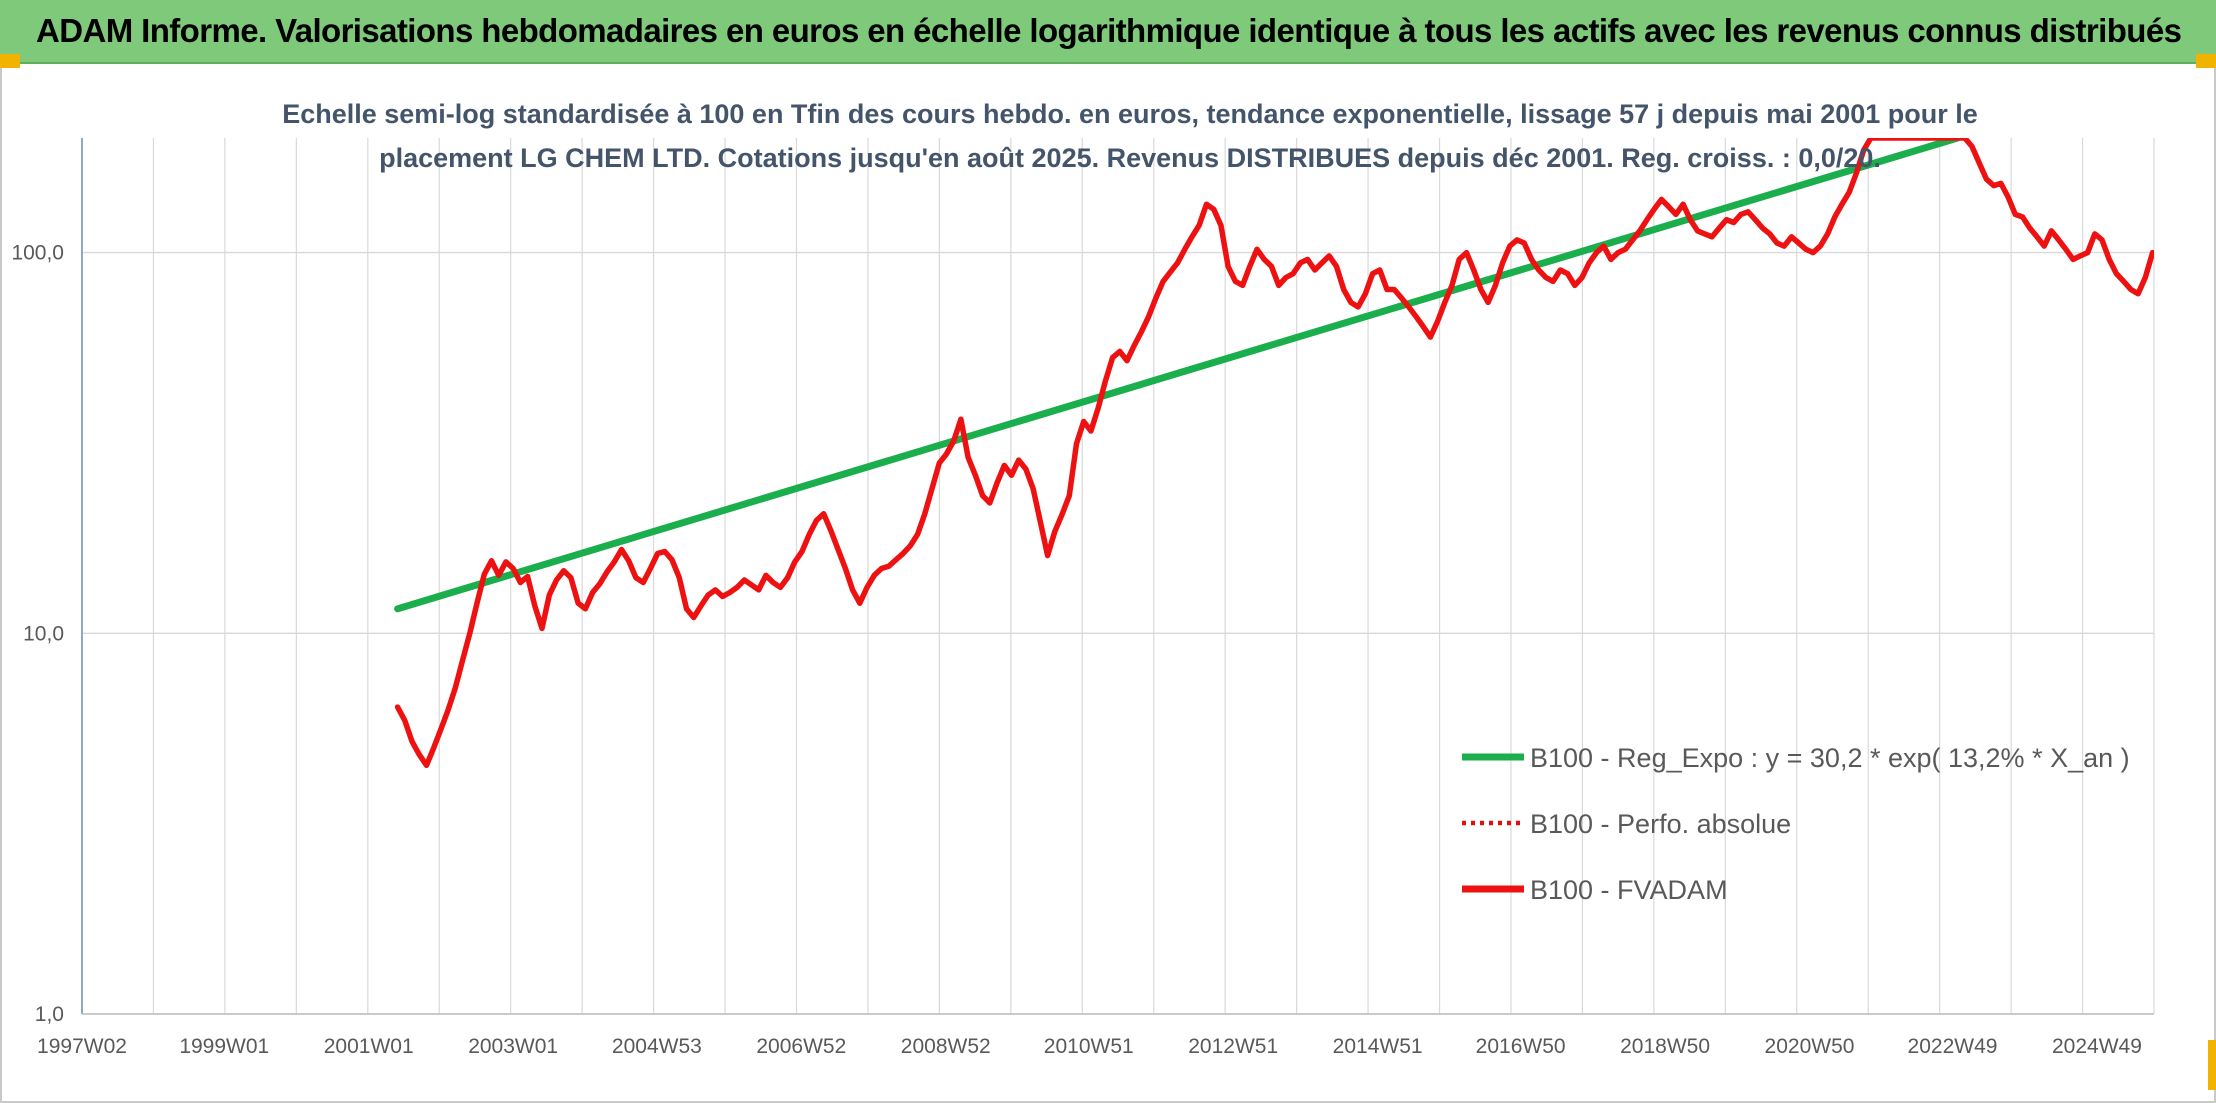 Image resolution: width=2216 pixels, height=1103 pixels. I want to click on corner-marker-top-left, so click(10, 61).